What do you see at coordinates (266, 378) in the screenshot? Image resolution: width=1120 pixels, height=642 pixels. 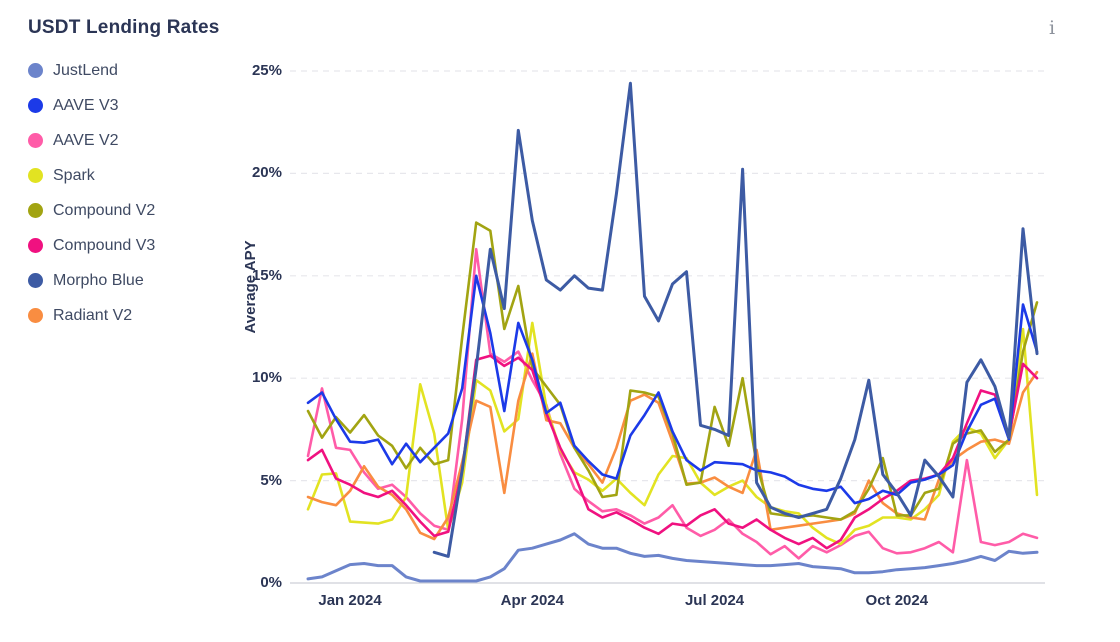 I see `y-tick-label-10: 10%` at bounding box center [266, 378].